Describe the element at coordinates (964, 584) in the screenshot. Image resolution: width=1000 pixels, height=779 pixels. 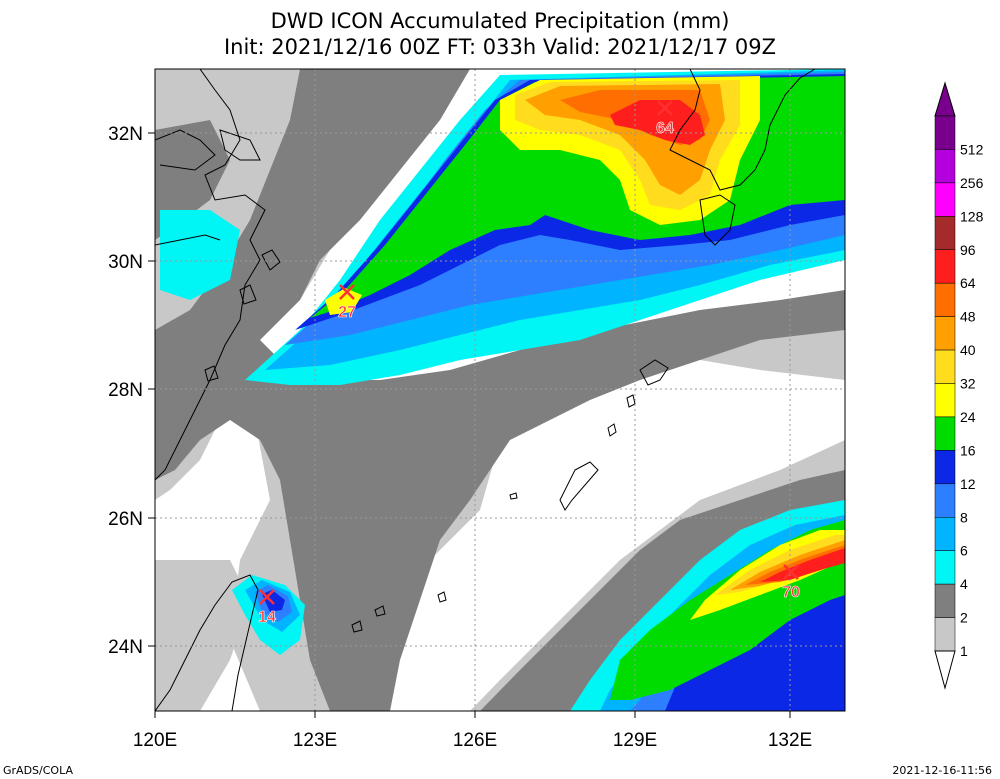
I see `legend-level-label: 4` at that location.